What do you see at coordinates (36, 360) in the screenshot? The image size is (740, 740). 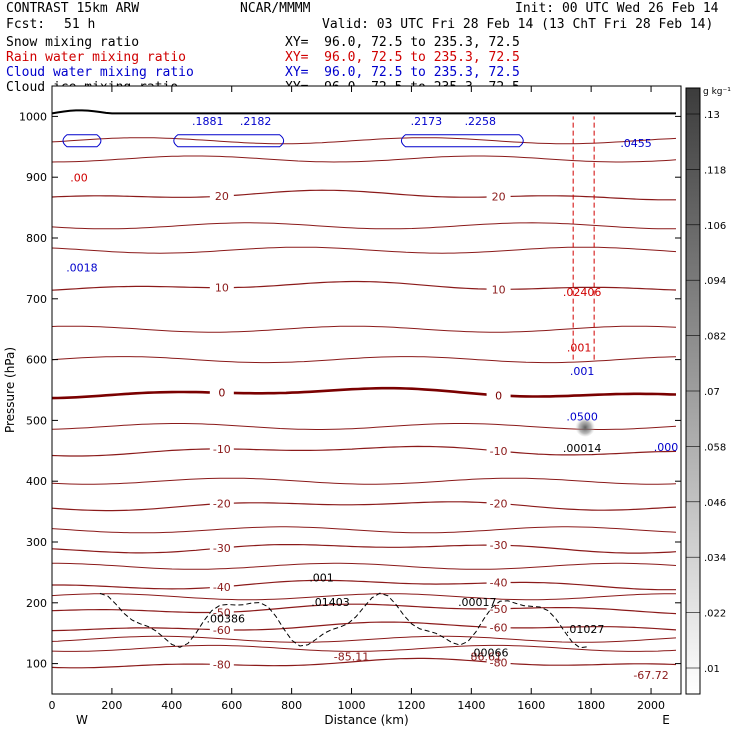 I see `y-tick-label-600: 600` at bounding box center [36, 360].